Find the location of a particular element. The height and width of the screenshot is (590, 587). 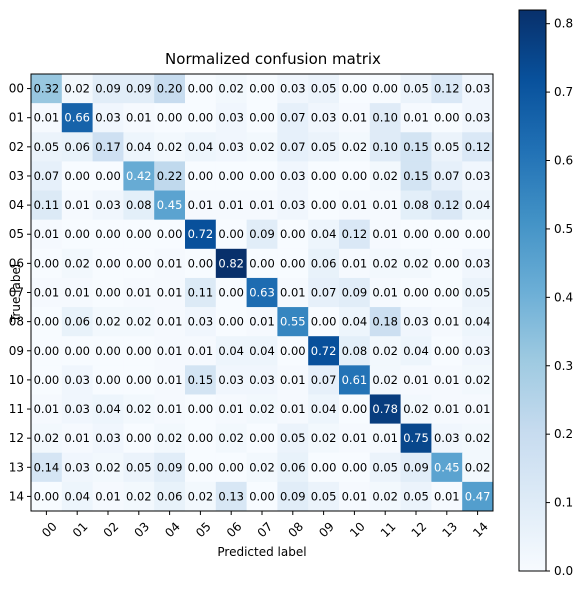

y-tick-label: 14 is located at coordinates (16, 496).